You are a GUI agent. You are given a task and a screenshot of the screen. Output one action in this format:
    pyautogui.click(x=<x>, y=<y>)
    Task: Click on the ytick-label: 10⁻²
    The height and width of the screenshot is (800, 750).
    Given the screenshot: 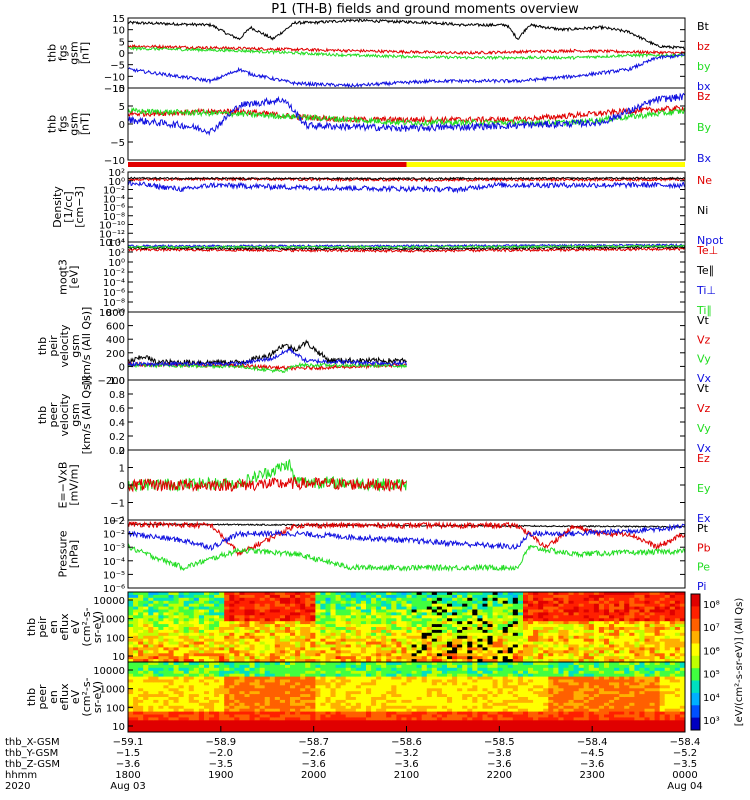 What is the action you would take?
    pyautogui.click(x=114, y=191)
    